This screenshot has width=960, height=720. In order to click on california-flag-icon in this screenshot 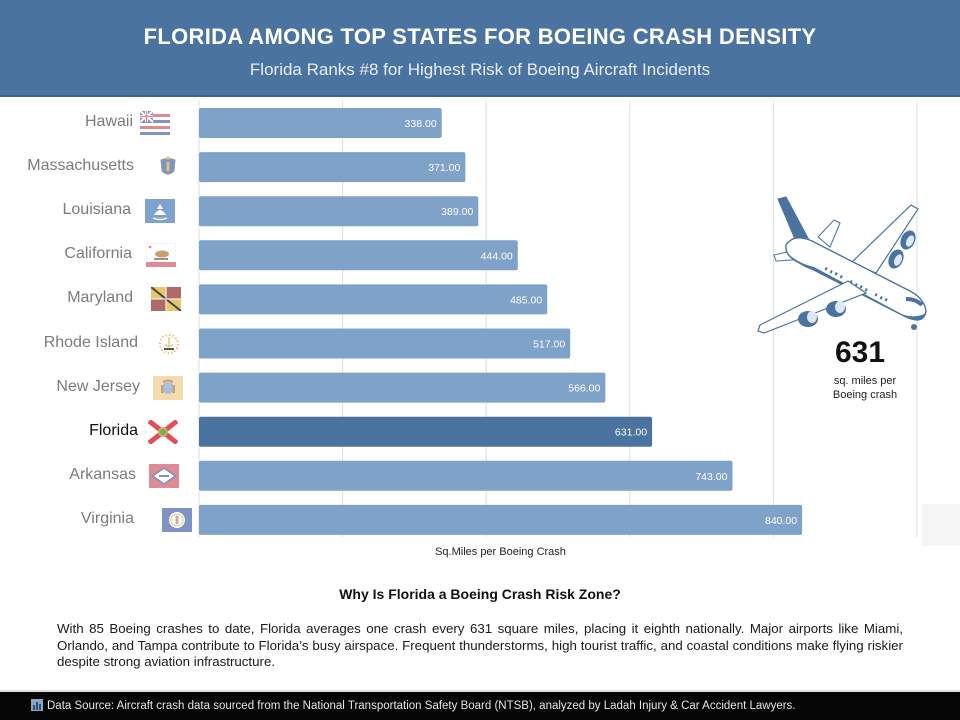, I will do `click(161, 255)`.